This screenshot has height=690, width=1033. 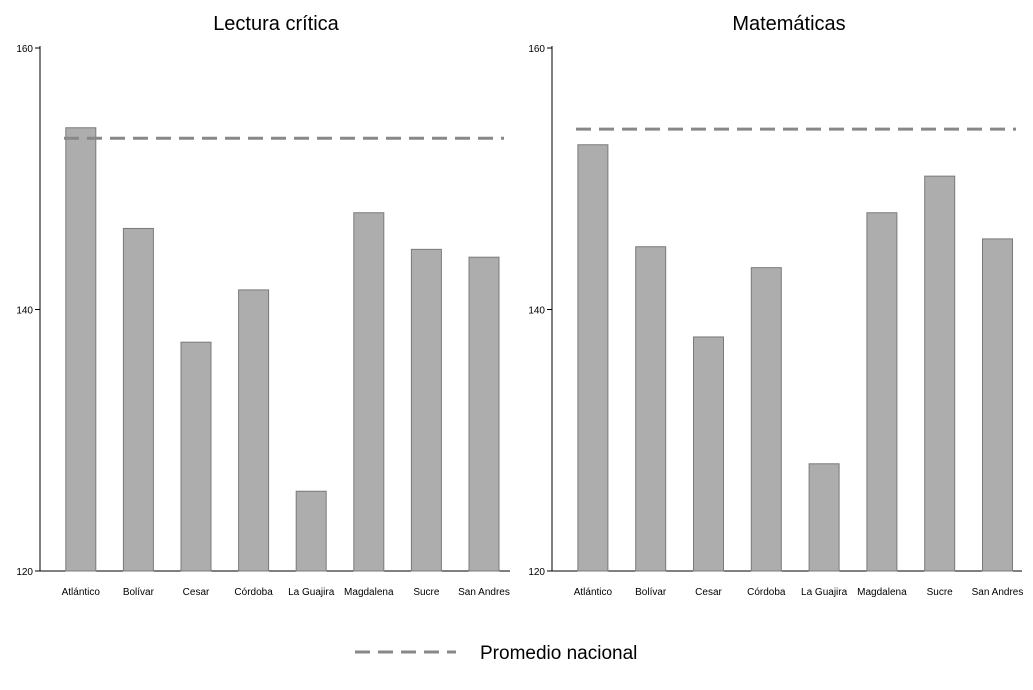 I want to click on legend: Promedio nacional, so click(x=496, y=653).